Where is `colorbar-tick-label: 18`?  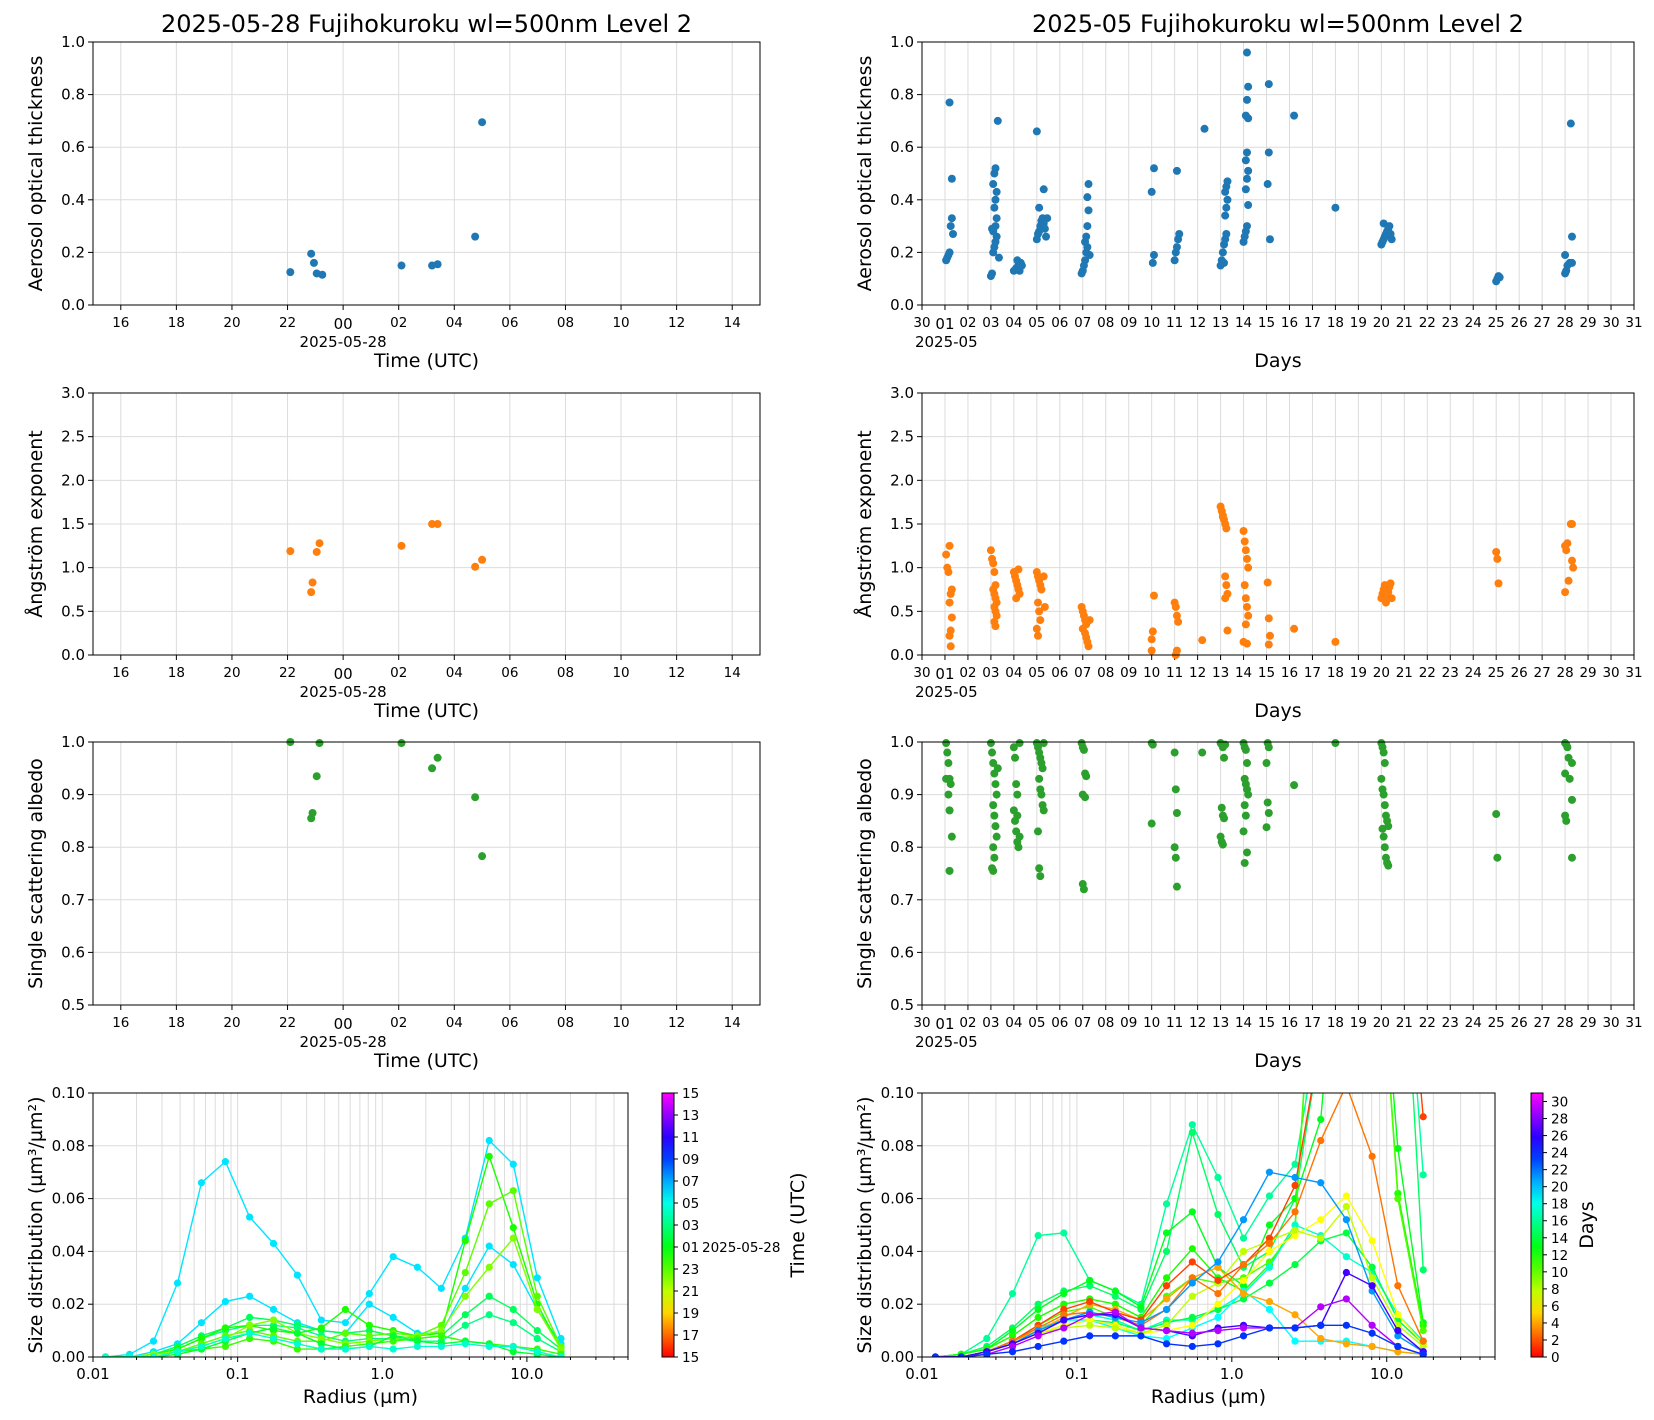
colorbar-tick-label: 18 is located at coordinates (1559, 1205).